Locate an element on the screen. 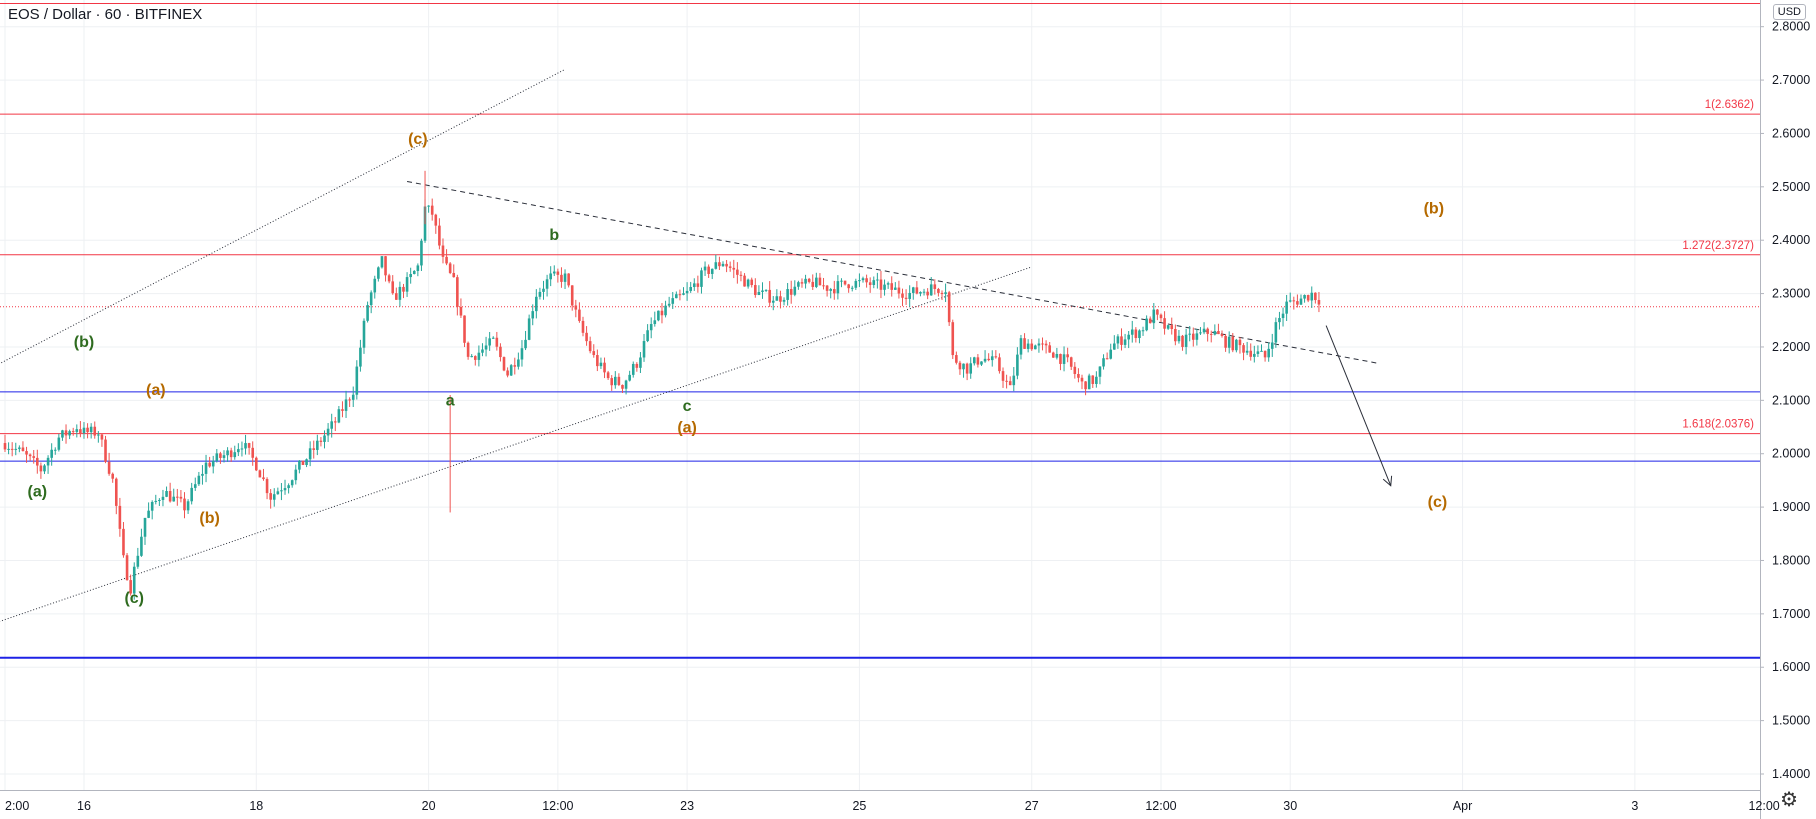 The height and width of the screenshot is (819, 1816). fib-level-label: 1.272(2.3727) is located at coordinates (1718, 246).